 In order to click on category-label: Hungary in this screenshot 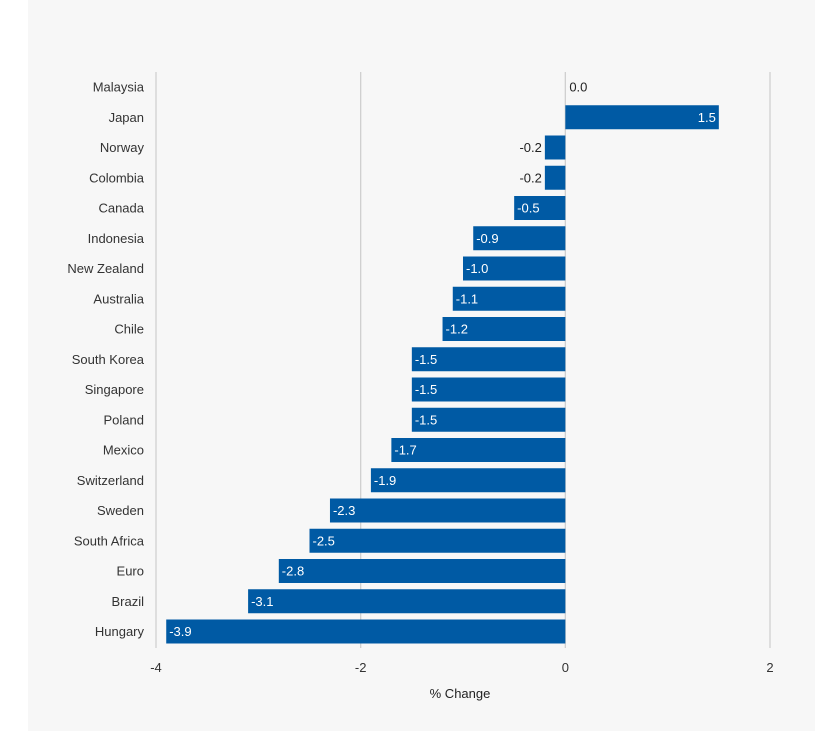, I will do `click(120, 631)`.